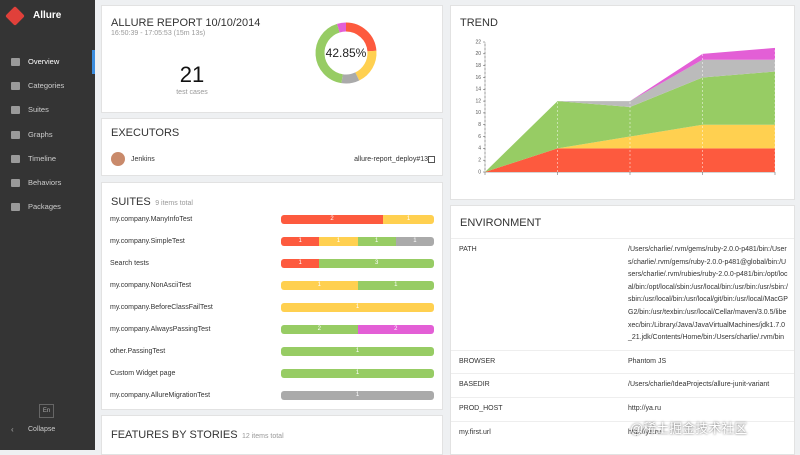  Describe the element at coordinates (474, 385) in the screenshot. I see `env-key: BASEDIR` at that location.